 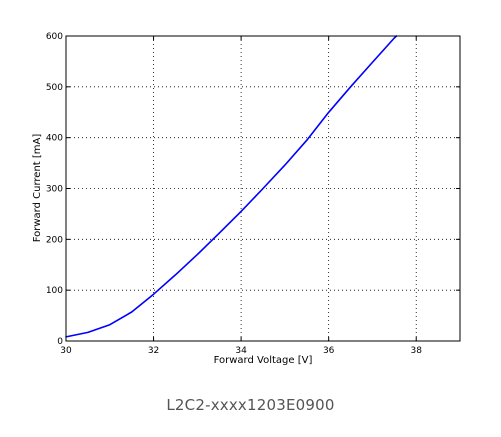 What do you see at coordinates (66, 351) in the screenshot?
I see `x-tick-label: 30` at bounding box center [66, 351].